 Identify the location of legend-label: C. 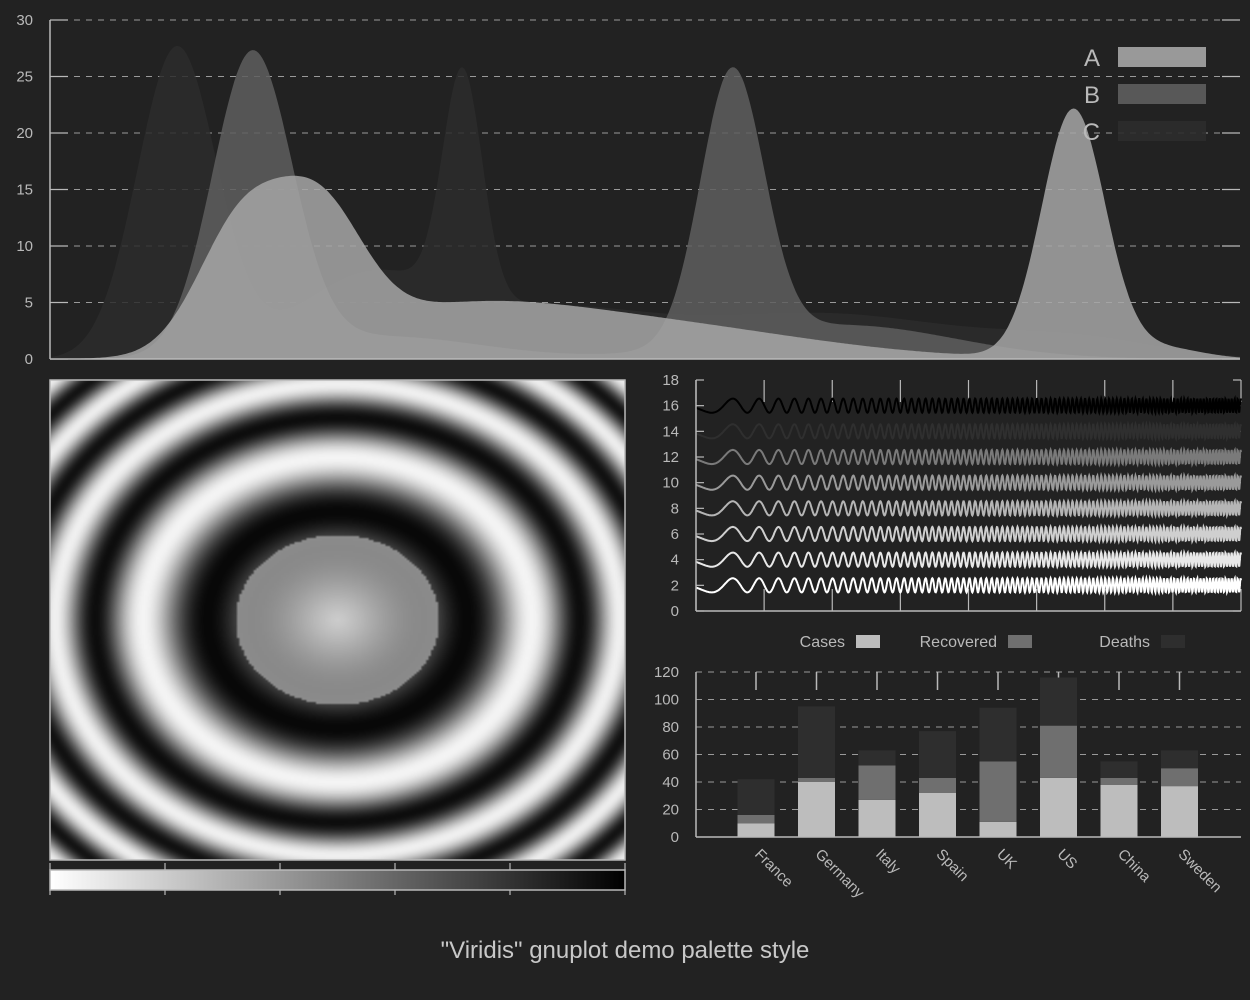
(1091, 132).